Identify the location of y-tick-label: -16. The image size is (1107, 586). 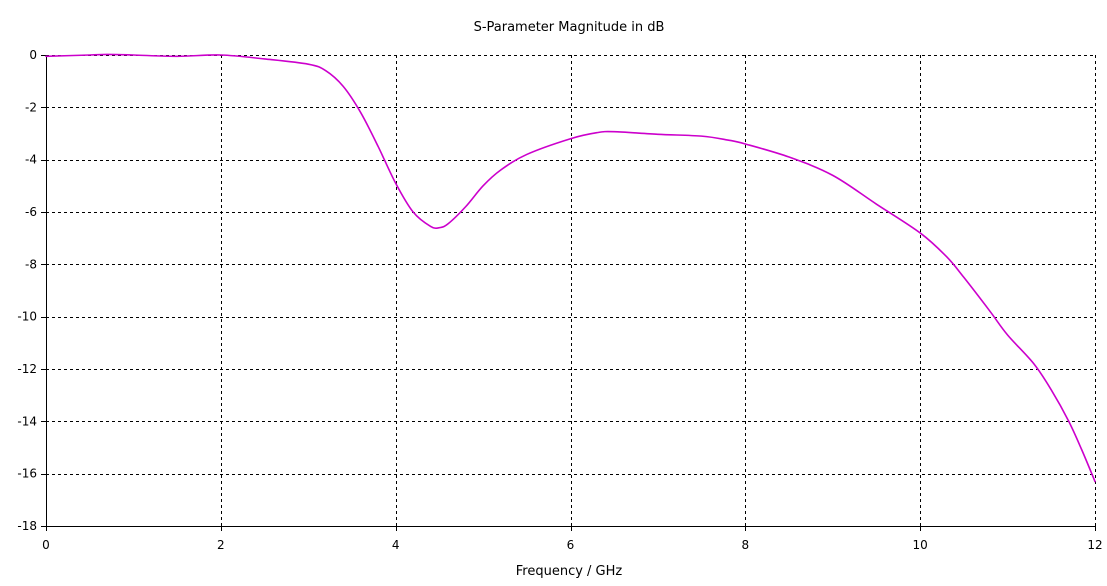
(27, 474).